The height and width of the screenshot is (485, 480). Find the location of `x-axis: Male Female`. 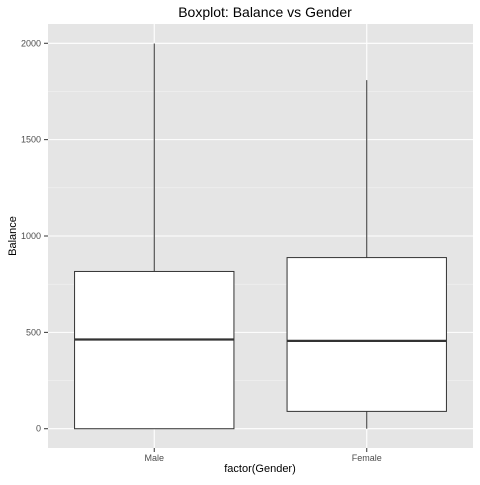

x-axis: Male Female is located at coordinates (263, 455).